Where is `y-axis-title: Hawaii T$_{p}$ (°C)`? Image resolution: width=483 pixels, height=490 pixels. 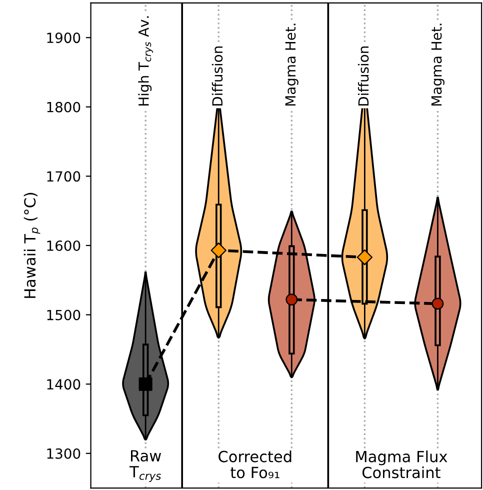
y-axis-title: Hawaii T$_{p}$ (°C) is located at coordinates (32, 245).